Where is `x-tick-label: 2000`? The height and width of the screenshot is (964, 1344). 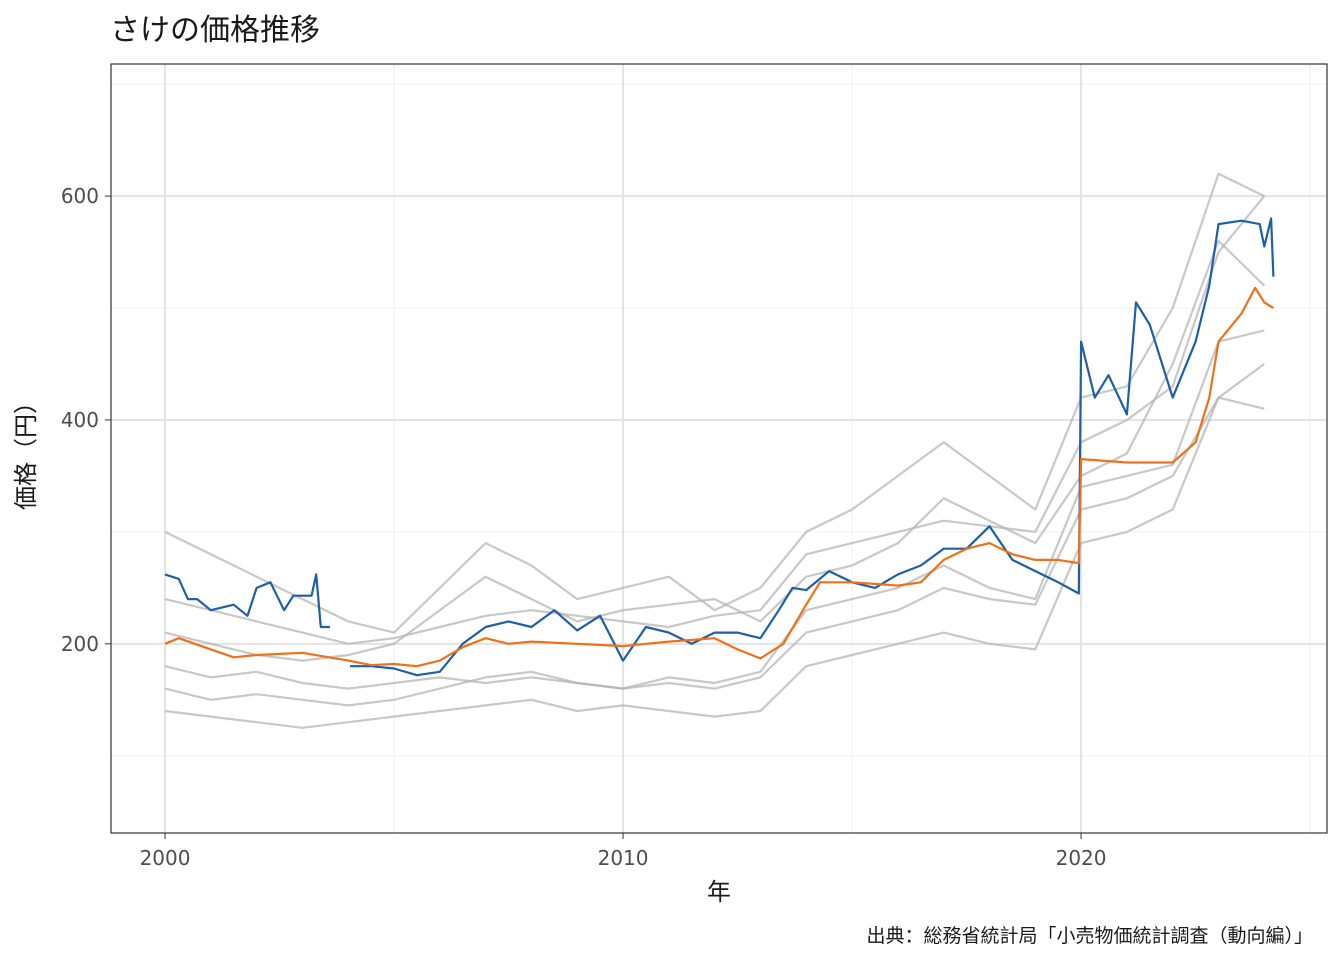 x-tick-label: 2000 is located at coordinates (165, 858).